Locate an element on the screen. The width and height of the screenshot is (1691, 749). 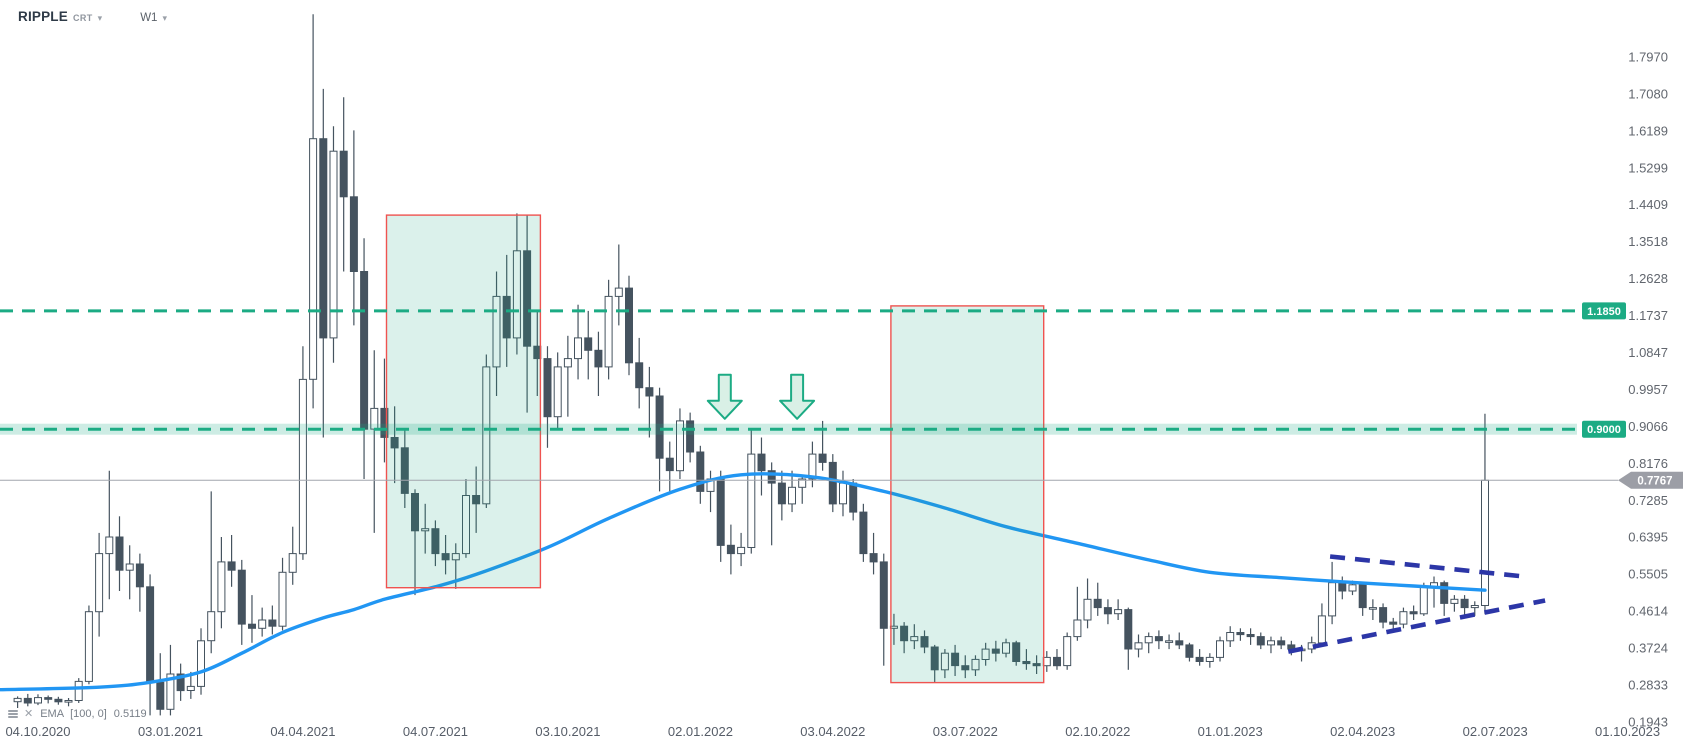
symbol-name: RIPPLE is located at coordinates (43, 16).